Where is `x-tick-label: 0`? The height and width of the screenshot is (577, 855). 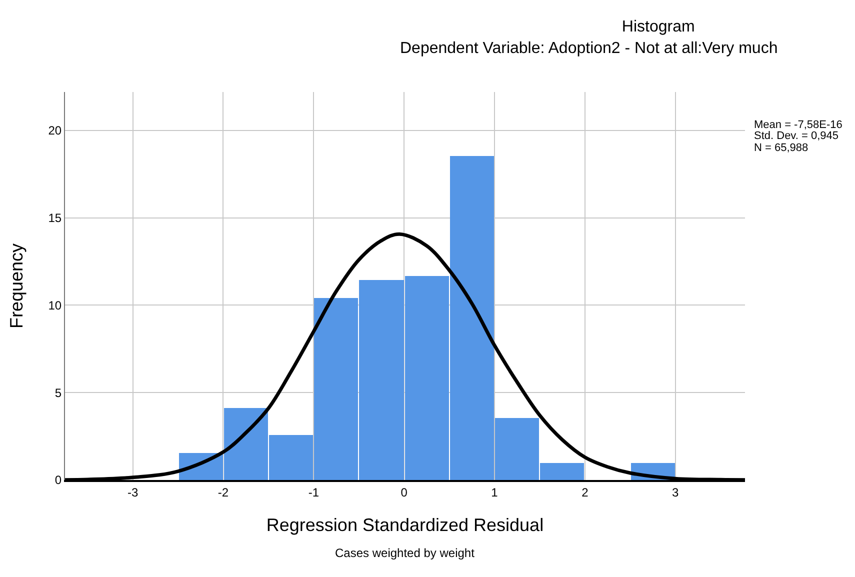
x-tick-label: 0 is located at coordinates (404, 492).